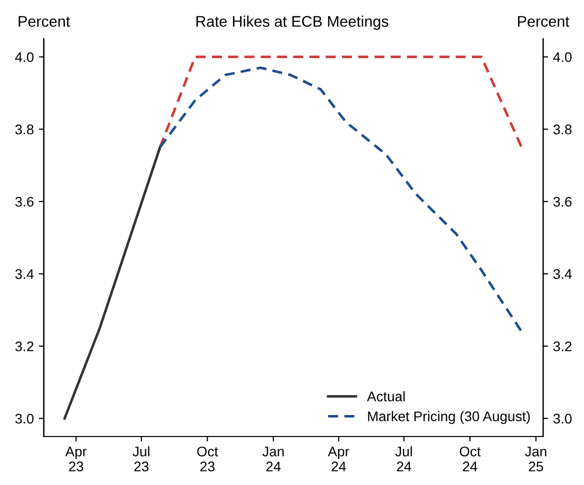 The width and height of the screenshot is (584, 485). What do you see at coordinates (207, 459) in the screenshot?
I see `x-tick-label: Oct 23` at bounding box center [207, 459].